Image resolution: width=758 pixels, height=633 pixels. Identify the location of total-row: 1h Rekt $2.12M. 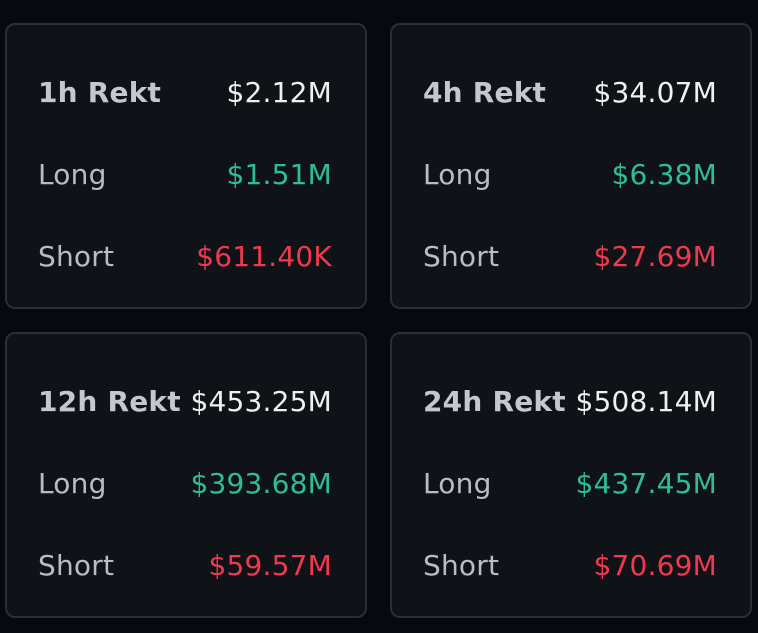
(185, 92).